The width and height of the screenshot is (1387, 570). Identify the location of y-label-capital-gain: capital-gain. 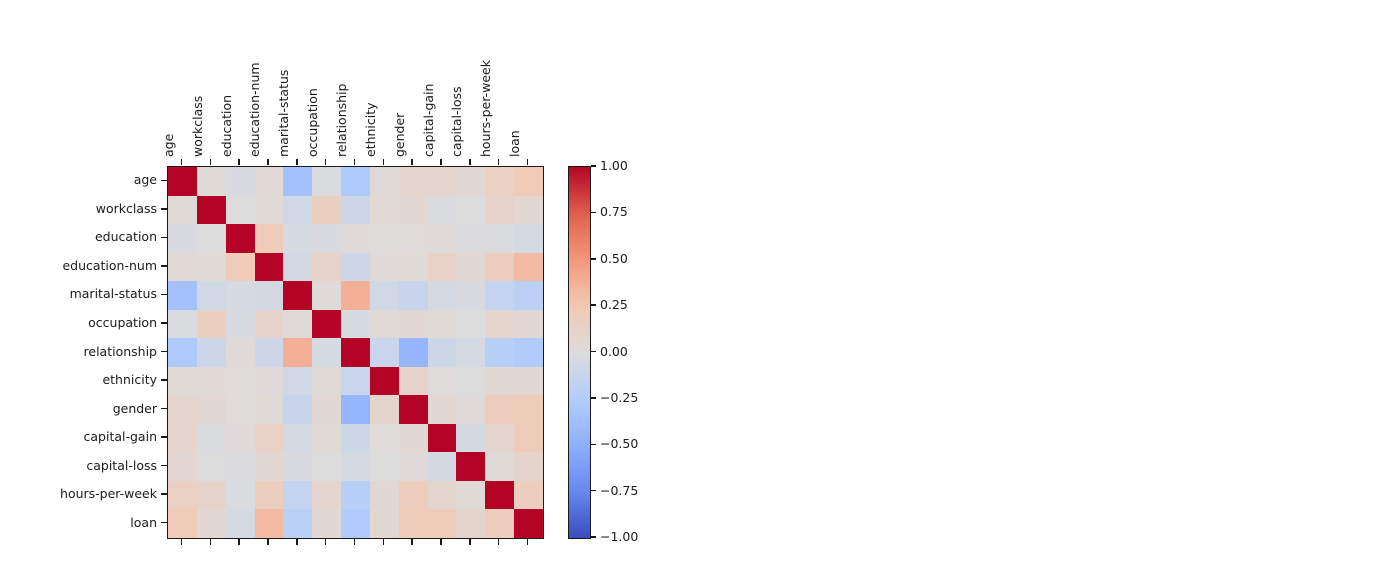
(120, 437).